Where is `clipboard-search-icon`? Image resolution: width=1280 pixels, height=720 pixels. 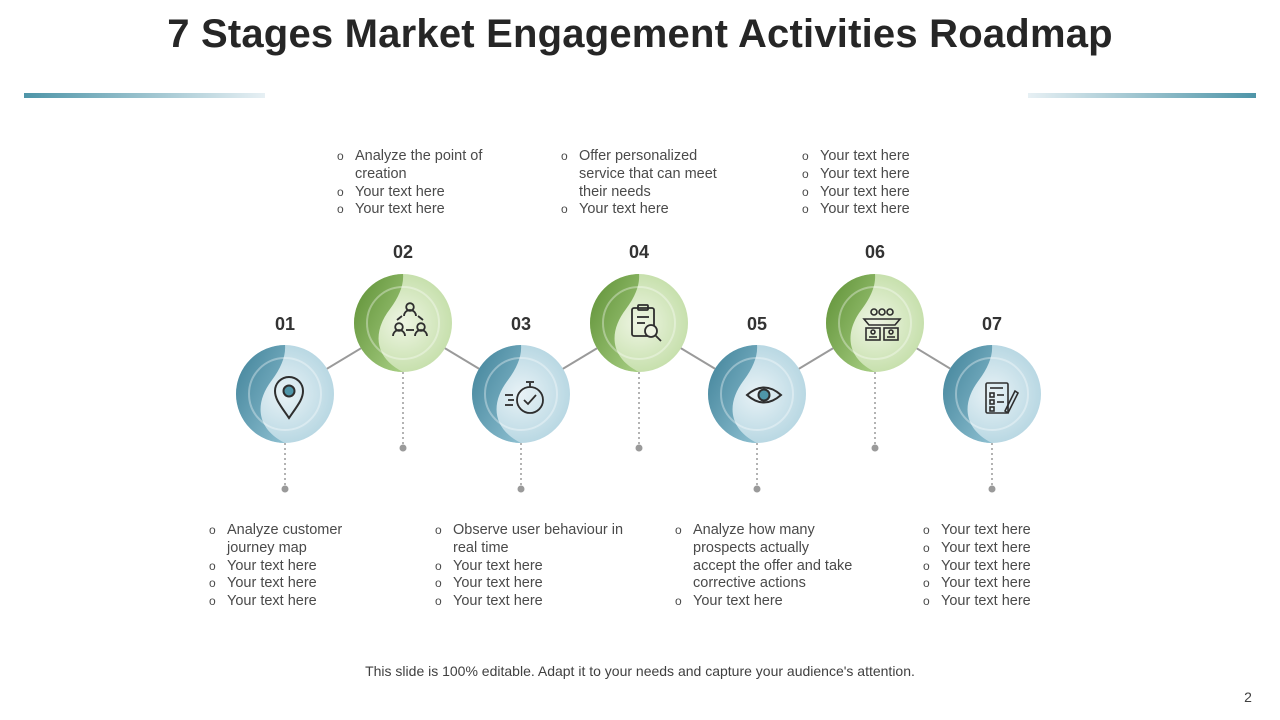 clipboard-search-icon is located at coordinates (646, 323).